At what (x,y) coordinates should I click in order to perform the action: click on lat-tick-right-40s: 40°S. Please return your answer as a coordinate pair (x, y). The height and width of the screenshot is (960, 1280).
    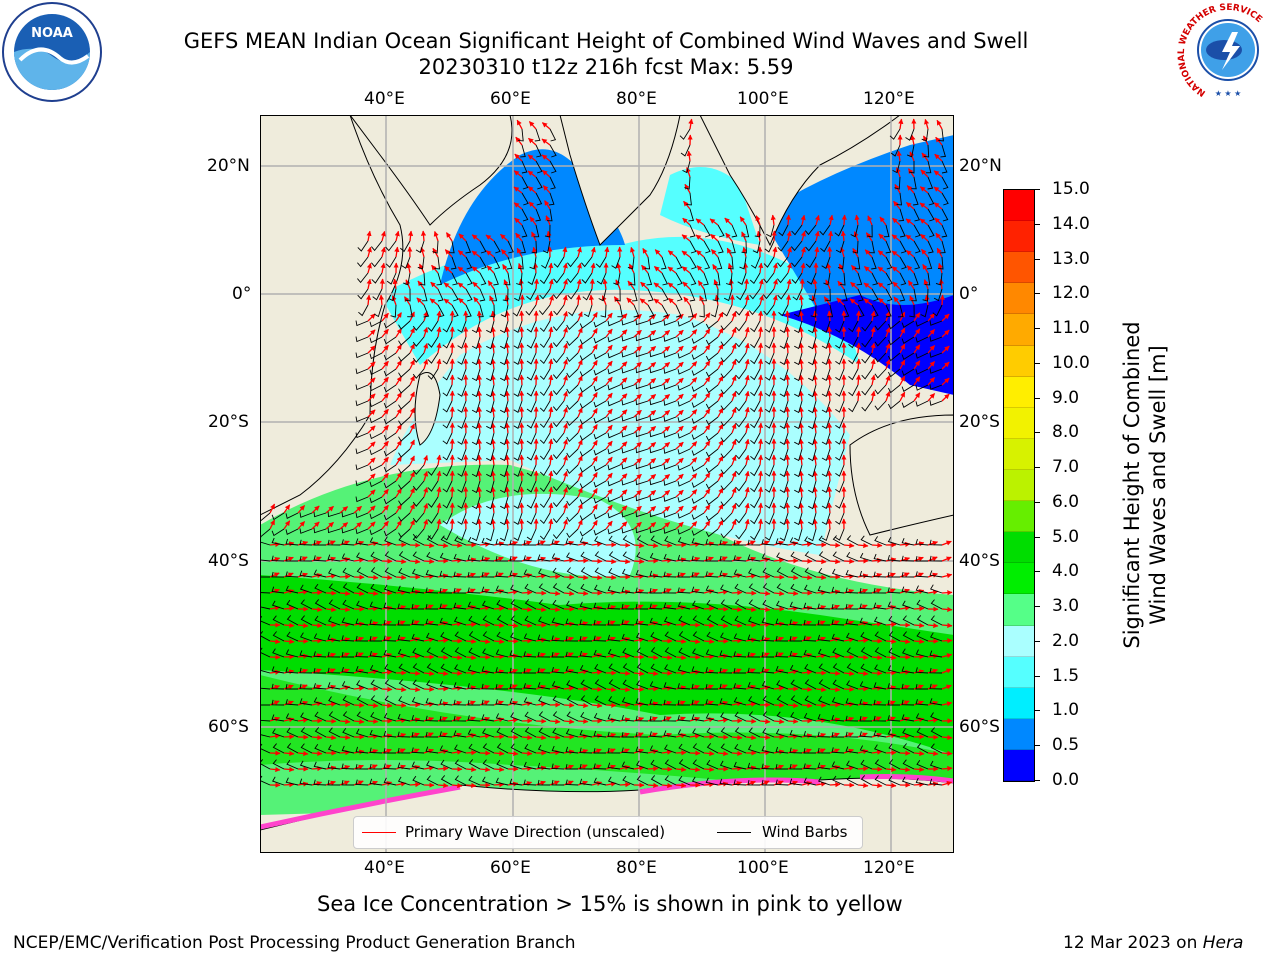
    Looking at the image, I should click on (979, 561).